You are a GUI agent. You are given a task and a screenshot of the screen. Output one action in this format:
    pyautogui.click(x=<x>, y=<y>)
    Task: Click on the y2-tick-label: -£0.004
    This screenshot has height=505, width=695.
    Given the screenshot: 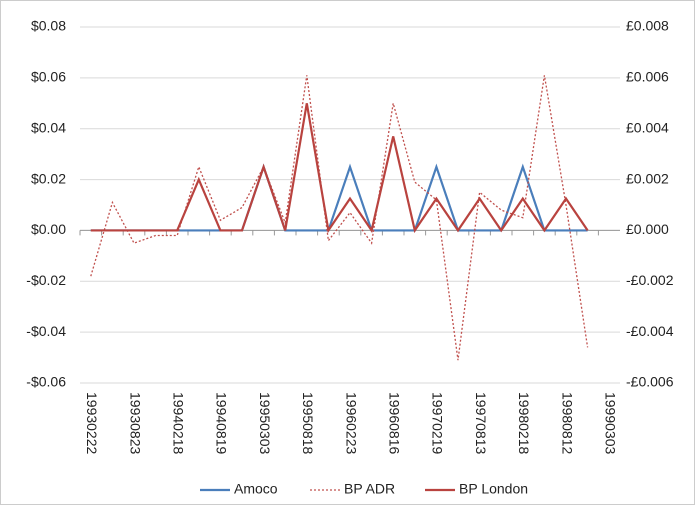 What is the action you would take?
    pyautogui.click(x=650, y=331)
    